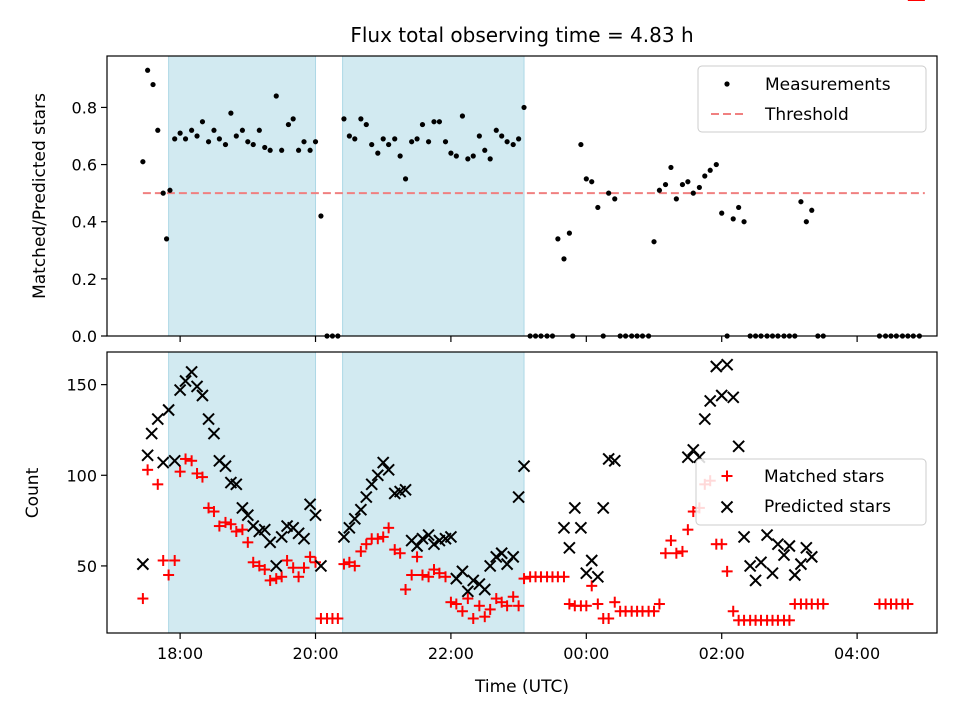 Image resolution: width=960 pixels, height=720 pixels. Describe the element at coordinates (84, 165) in the screenshot. I see `ratio-y-tick-label: 0.6` at that location.